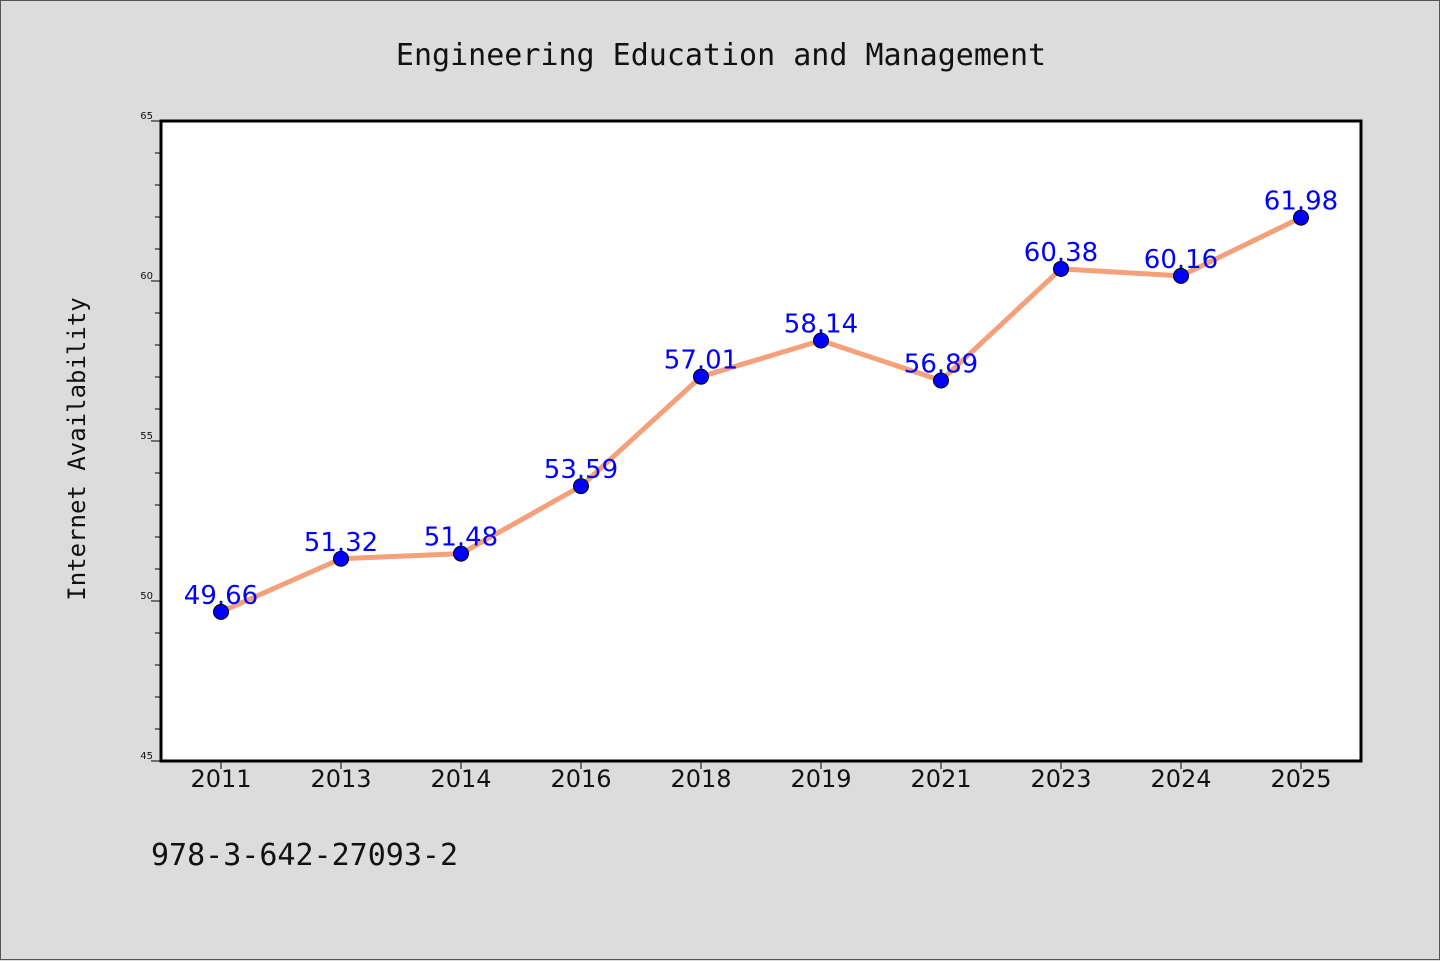 The width and height of the screenshot is (1440, 961). I want to click on y-axis-ticks: 45 50 55 60 65, so click(150, 436).